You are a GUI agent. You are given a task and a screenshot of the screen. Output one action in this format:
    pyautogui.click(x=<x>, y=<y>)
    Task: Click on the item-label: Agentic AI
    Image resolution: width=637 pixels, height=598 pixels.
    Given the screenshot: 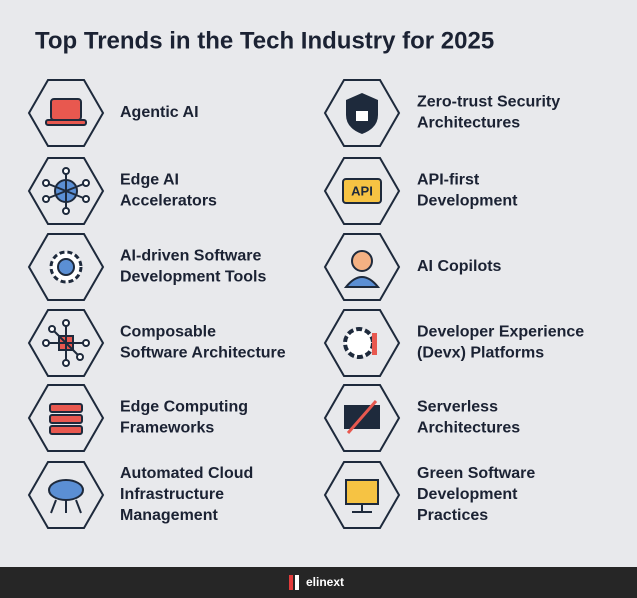 What is the action you would take?
    pyautogui.click(x=159, y=112)
    